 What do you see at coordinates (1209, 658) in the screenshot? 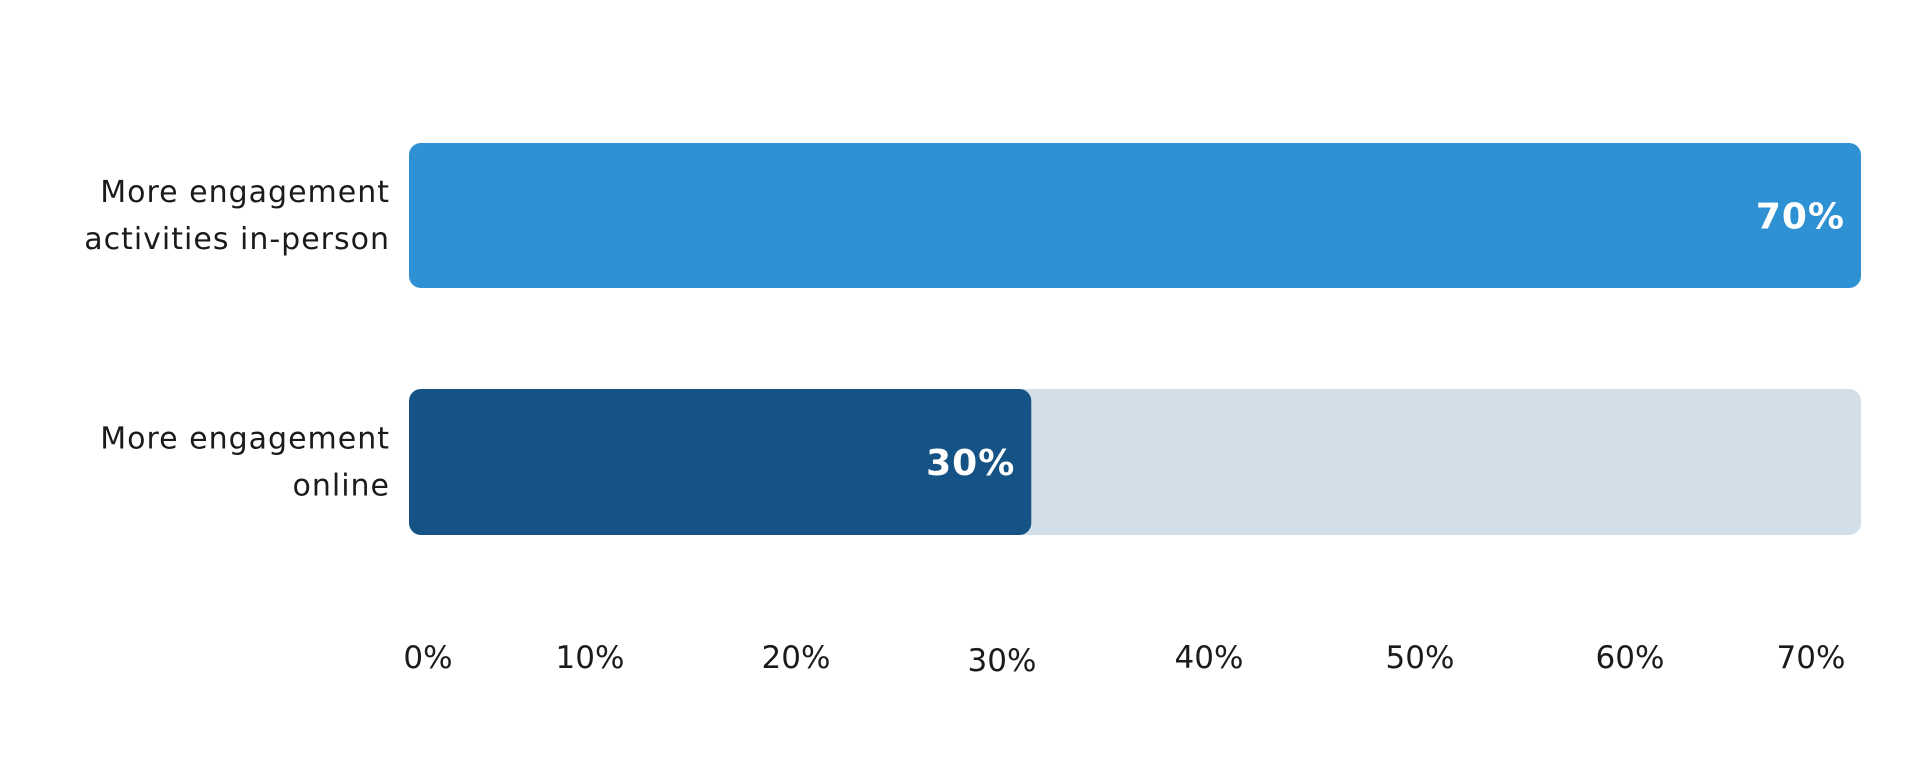
I see `x-tick-label-4: 40%` at bounding box center [1209, 658].